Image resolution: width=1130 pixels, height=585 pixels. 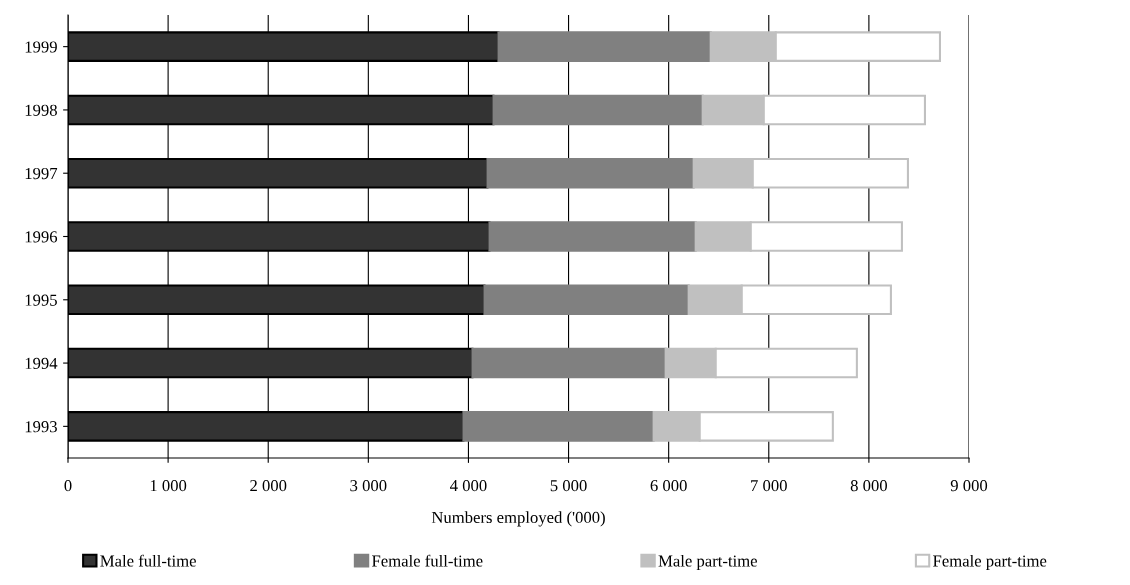 I want to click on legend-label: Female full-time, so click(x=427, y=560).